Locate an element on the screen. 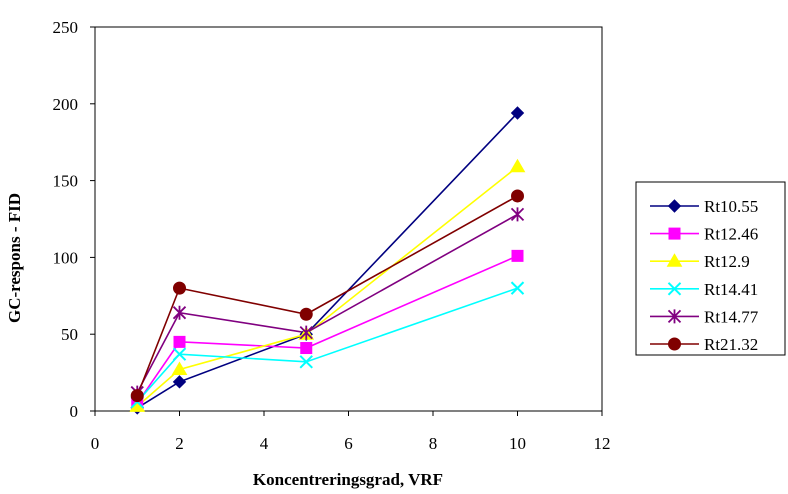 This screenshot has height=494, width=788. legend-entry-Rt14.77: Rt14.77 is located at coordinates (731, 316).